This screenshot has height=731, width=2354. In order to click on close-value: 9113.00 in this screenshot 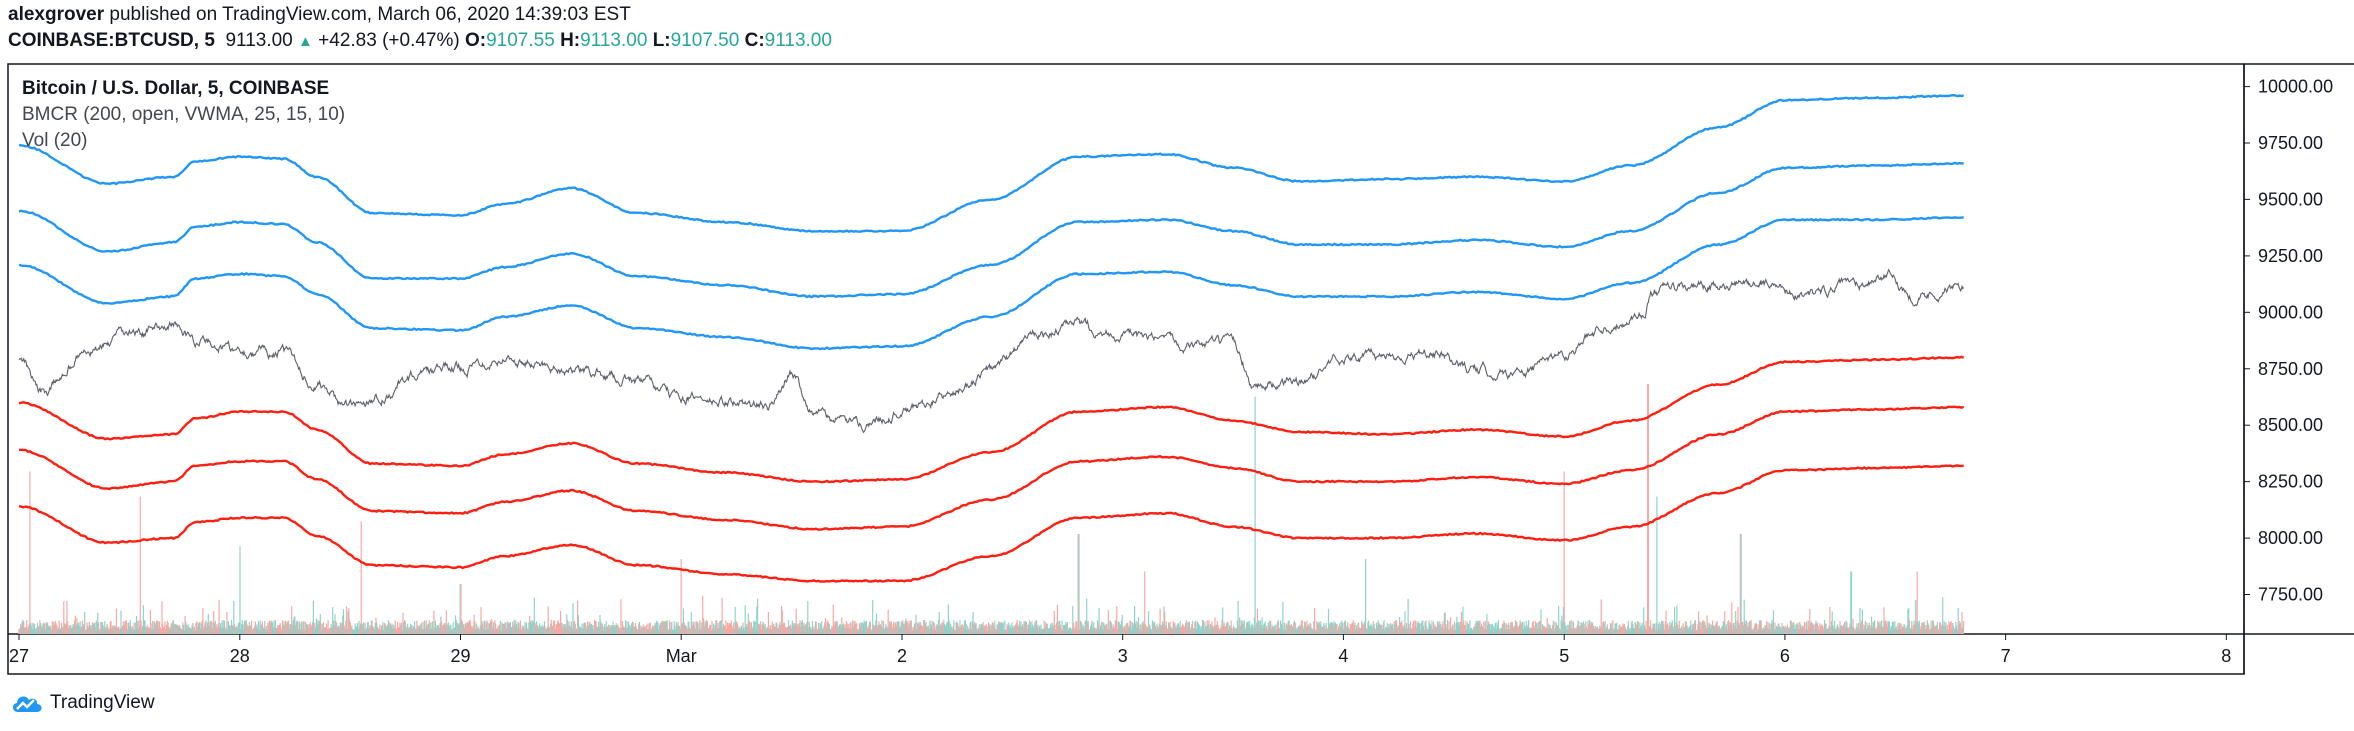, I will do `click(798, 40)`.